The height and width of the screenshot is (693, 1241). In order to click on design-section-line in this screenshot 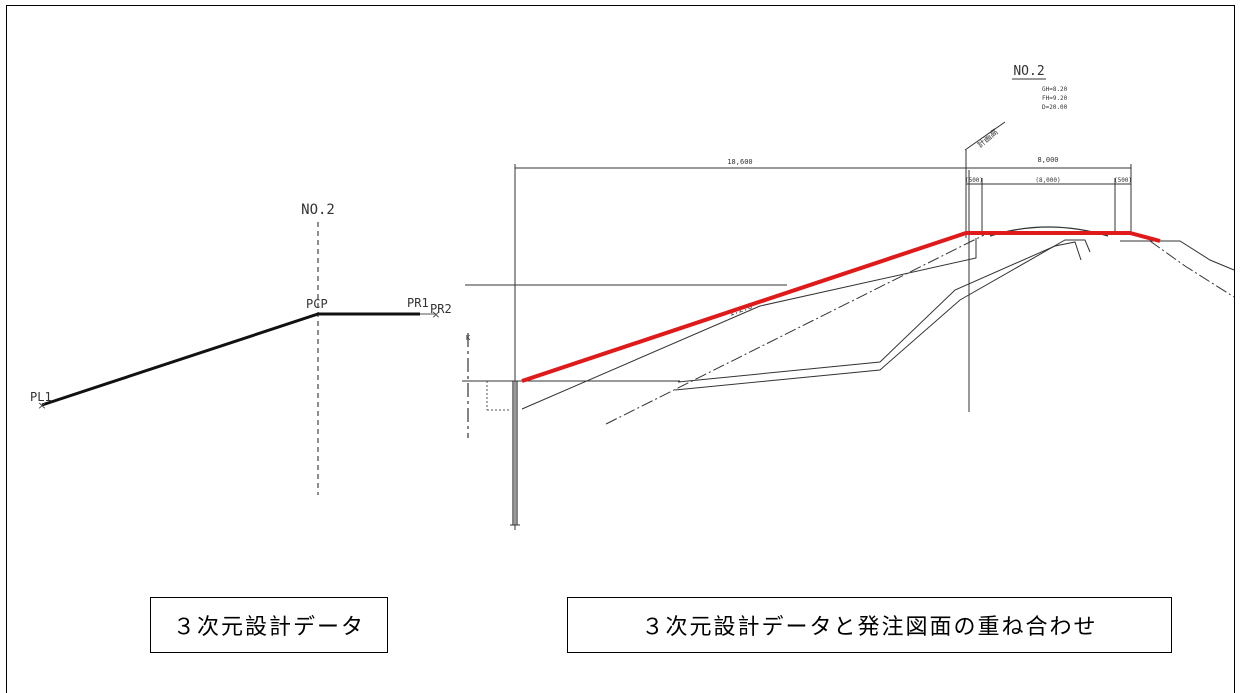, I will do `click(841, 307)`.